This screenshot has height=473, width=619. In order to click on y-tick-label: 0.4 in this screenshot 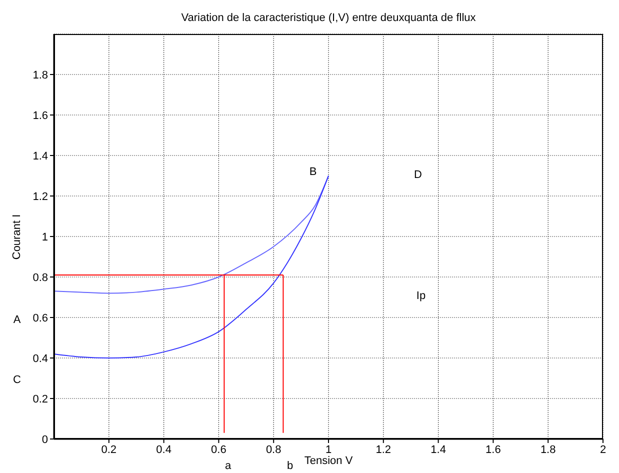, I will do `click(40, 358)`.